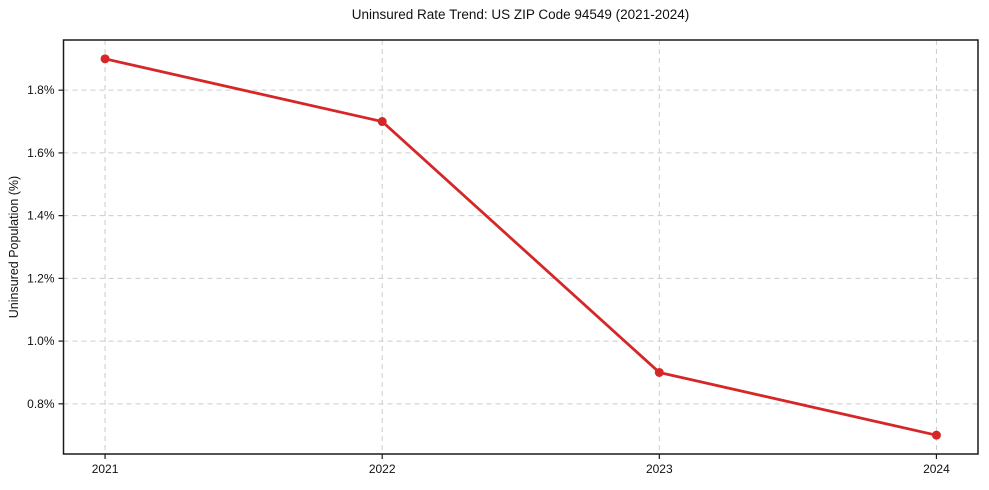 This screenshot has height=490, width=989. Describe the element at coordinates (41, 341) in the screenshot. I see `y-tick-label: 1.0%` at that location.